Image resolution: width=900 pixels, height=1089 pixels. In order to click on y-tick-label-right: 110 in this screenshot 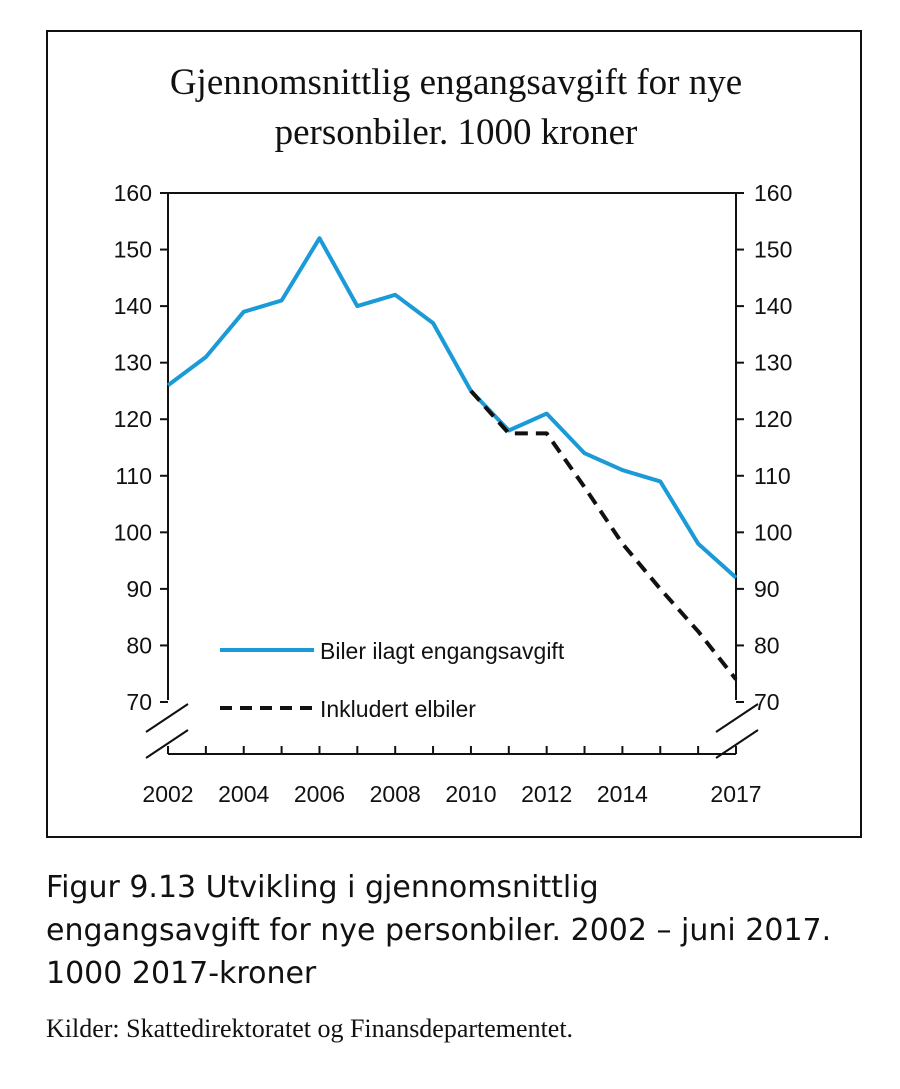, I will do `click(772, 476)`.